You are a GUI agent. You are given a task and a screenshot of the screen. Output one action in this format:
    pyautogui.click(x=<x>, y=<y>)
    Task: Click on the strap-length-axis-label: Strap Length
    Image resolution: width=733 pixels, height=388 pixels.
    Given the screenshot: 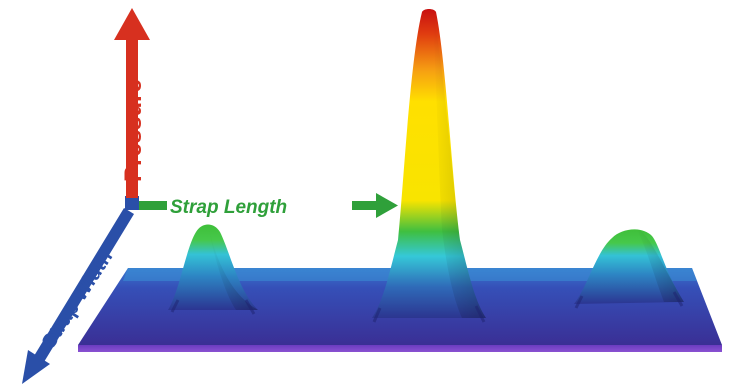 What is the action you would take?
    pyautogui.click(x=228, y=207)
    